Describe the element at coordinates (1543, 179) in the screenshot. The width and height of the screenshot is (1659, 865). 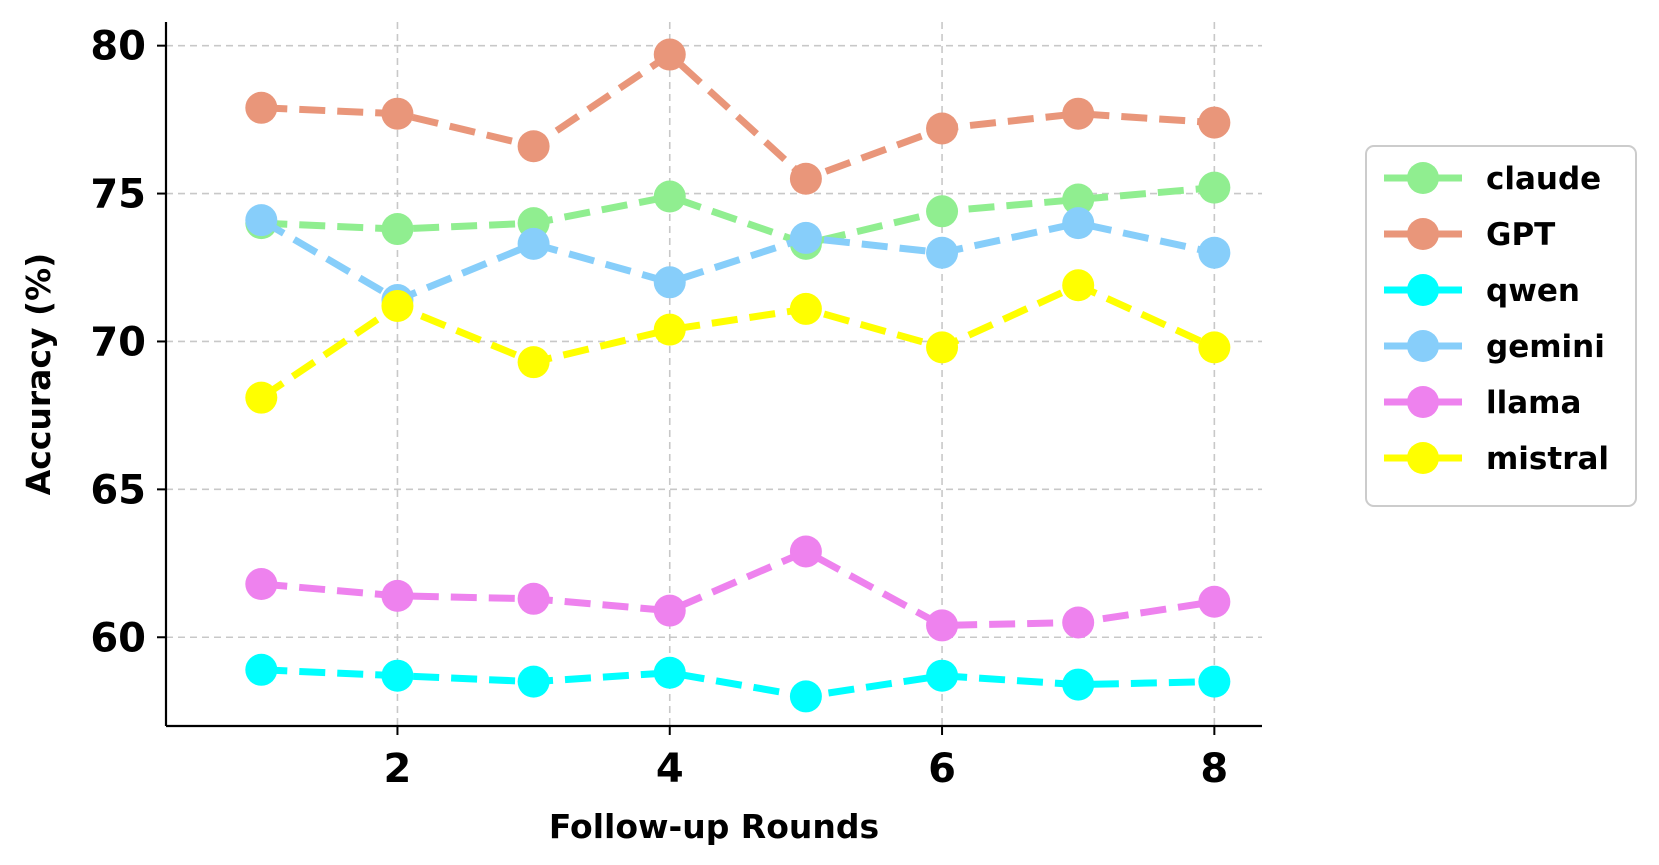
I see `legend-label: claude` at that location.